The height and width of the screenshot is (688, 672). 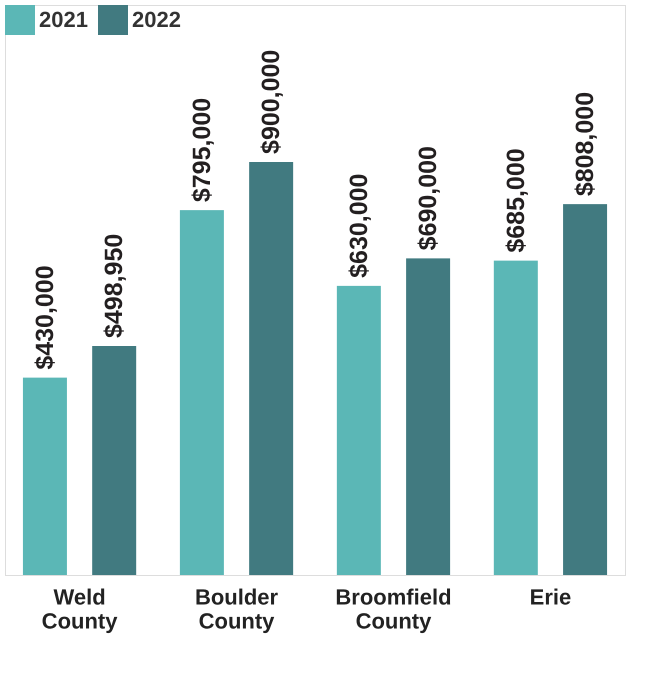 I want to click on data-label: $430,000, so click(x=44, y=317).